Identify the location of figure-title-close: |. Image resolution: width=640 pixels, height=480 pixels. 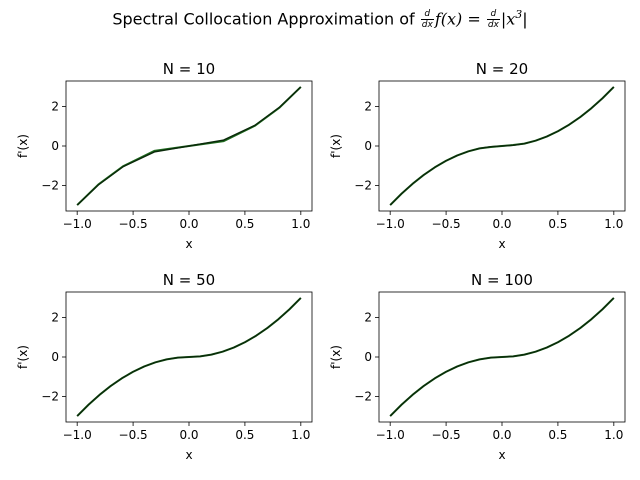
(525, 19).